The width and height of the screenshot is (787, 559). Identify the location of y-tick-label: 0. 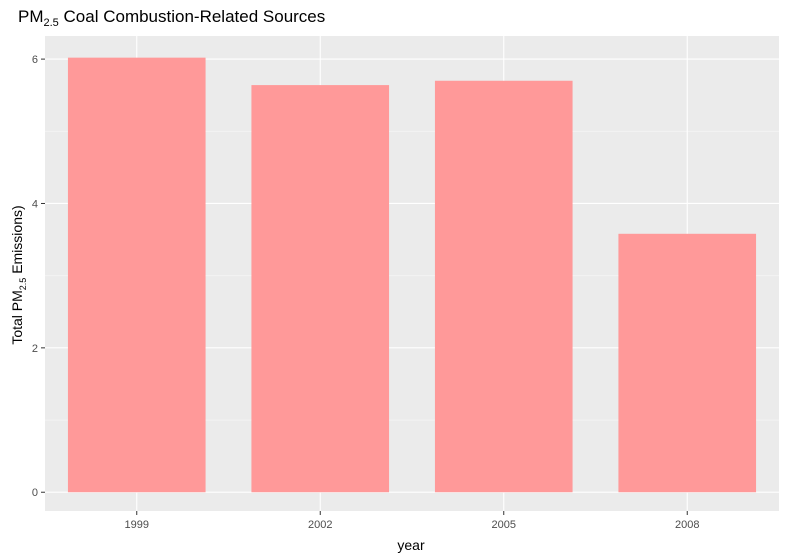
(35, 493).